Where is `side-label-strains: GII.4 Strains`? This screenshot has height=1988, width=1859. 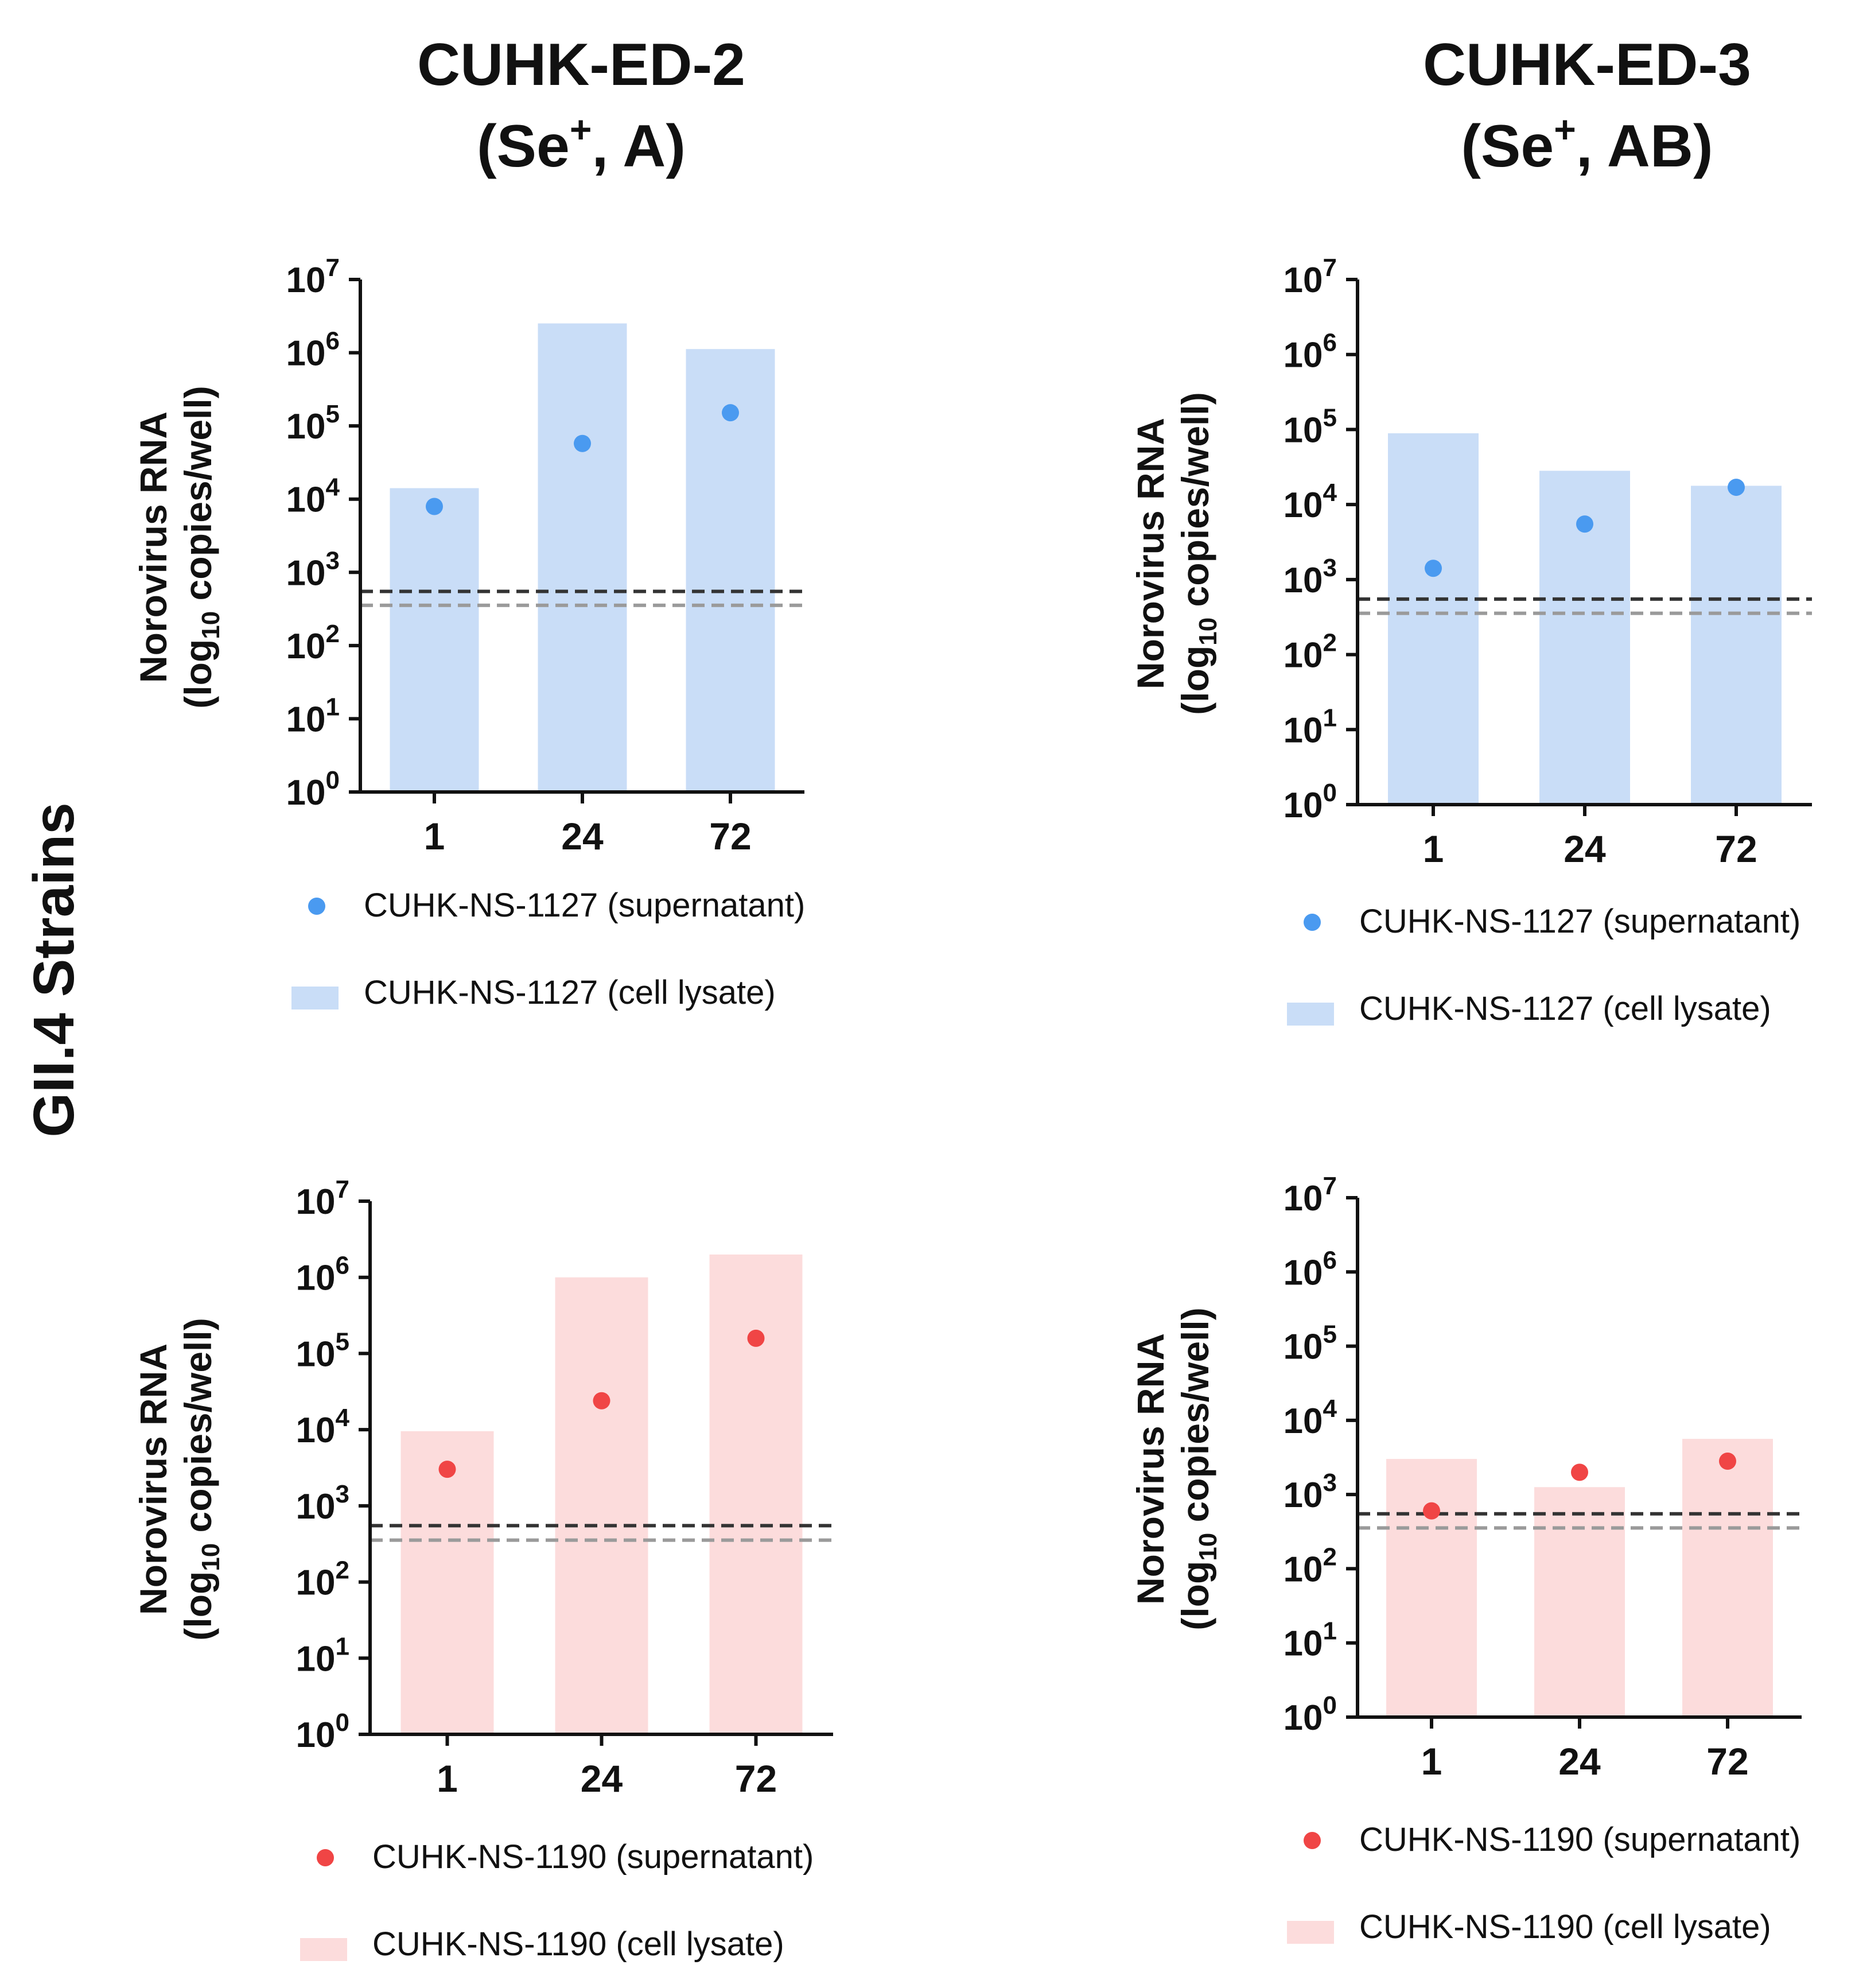
side-label-strains: GII.4 Strains is located at coordinates (54, 969).